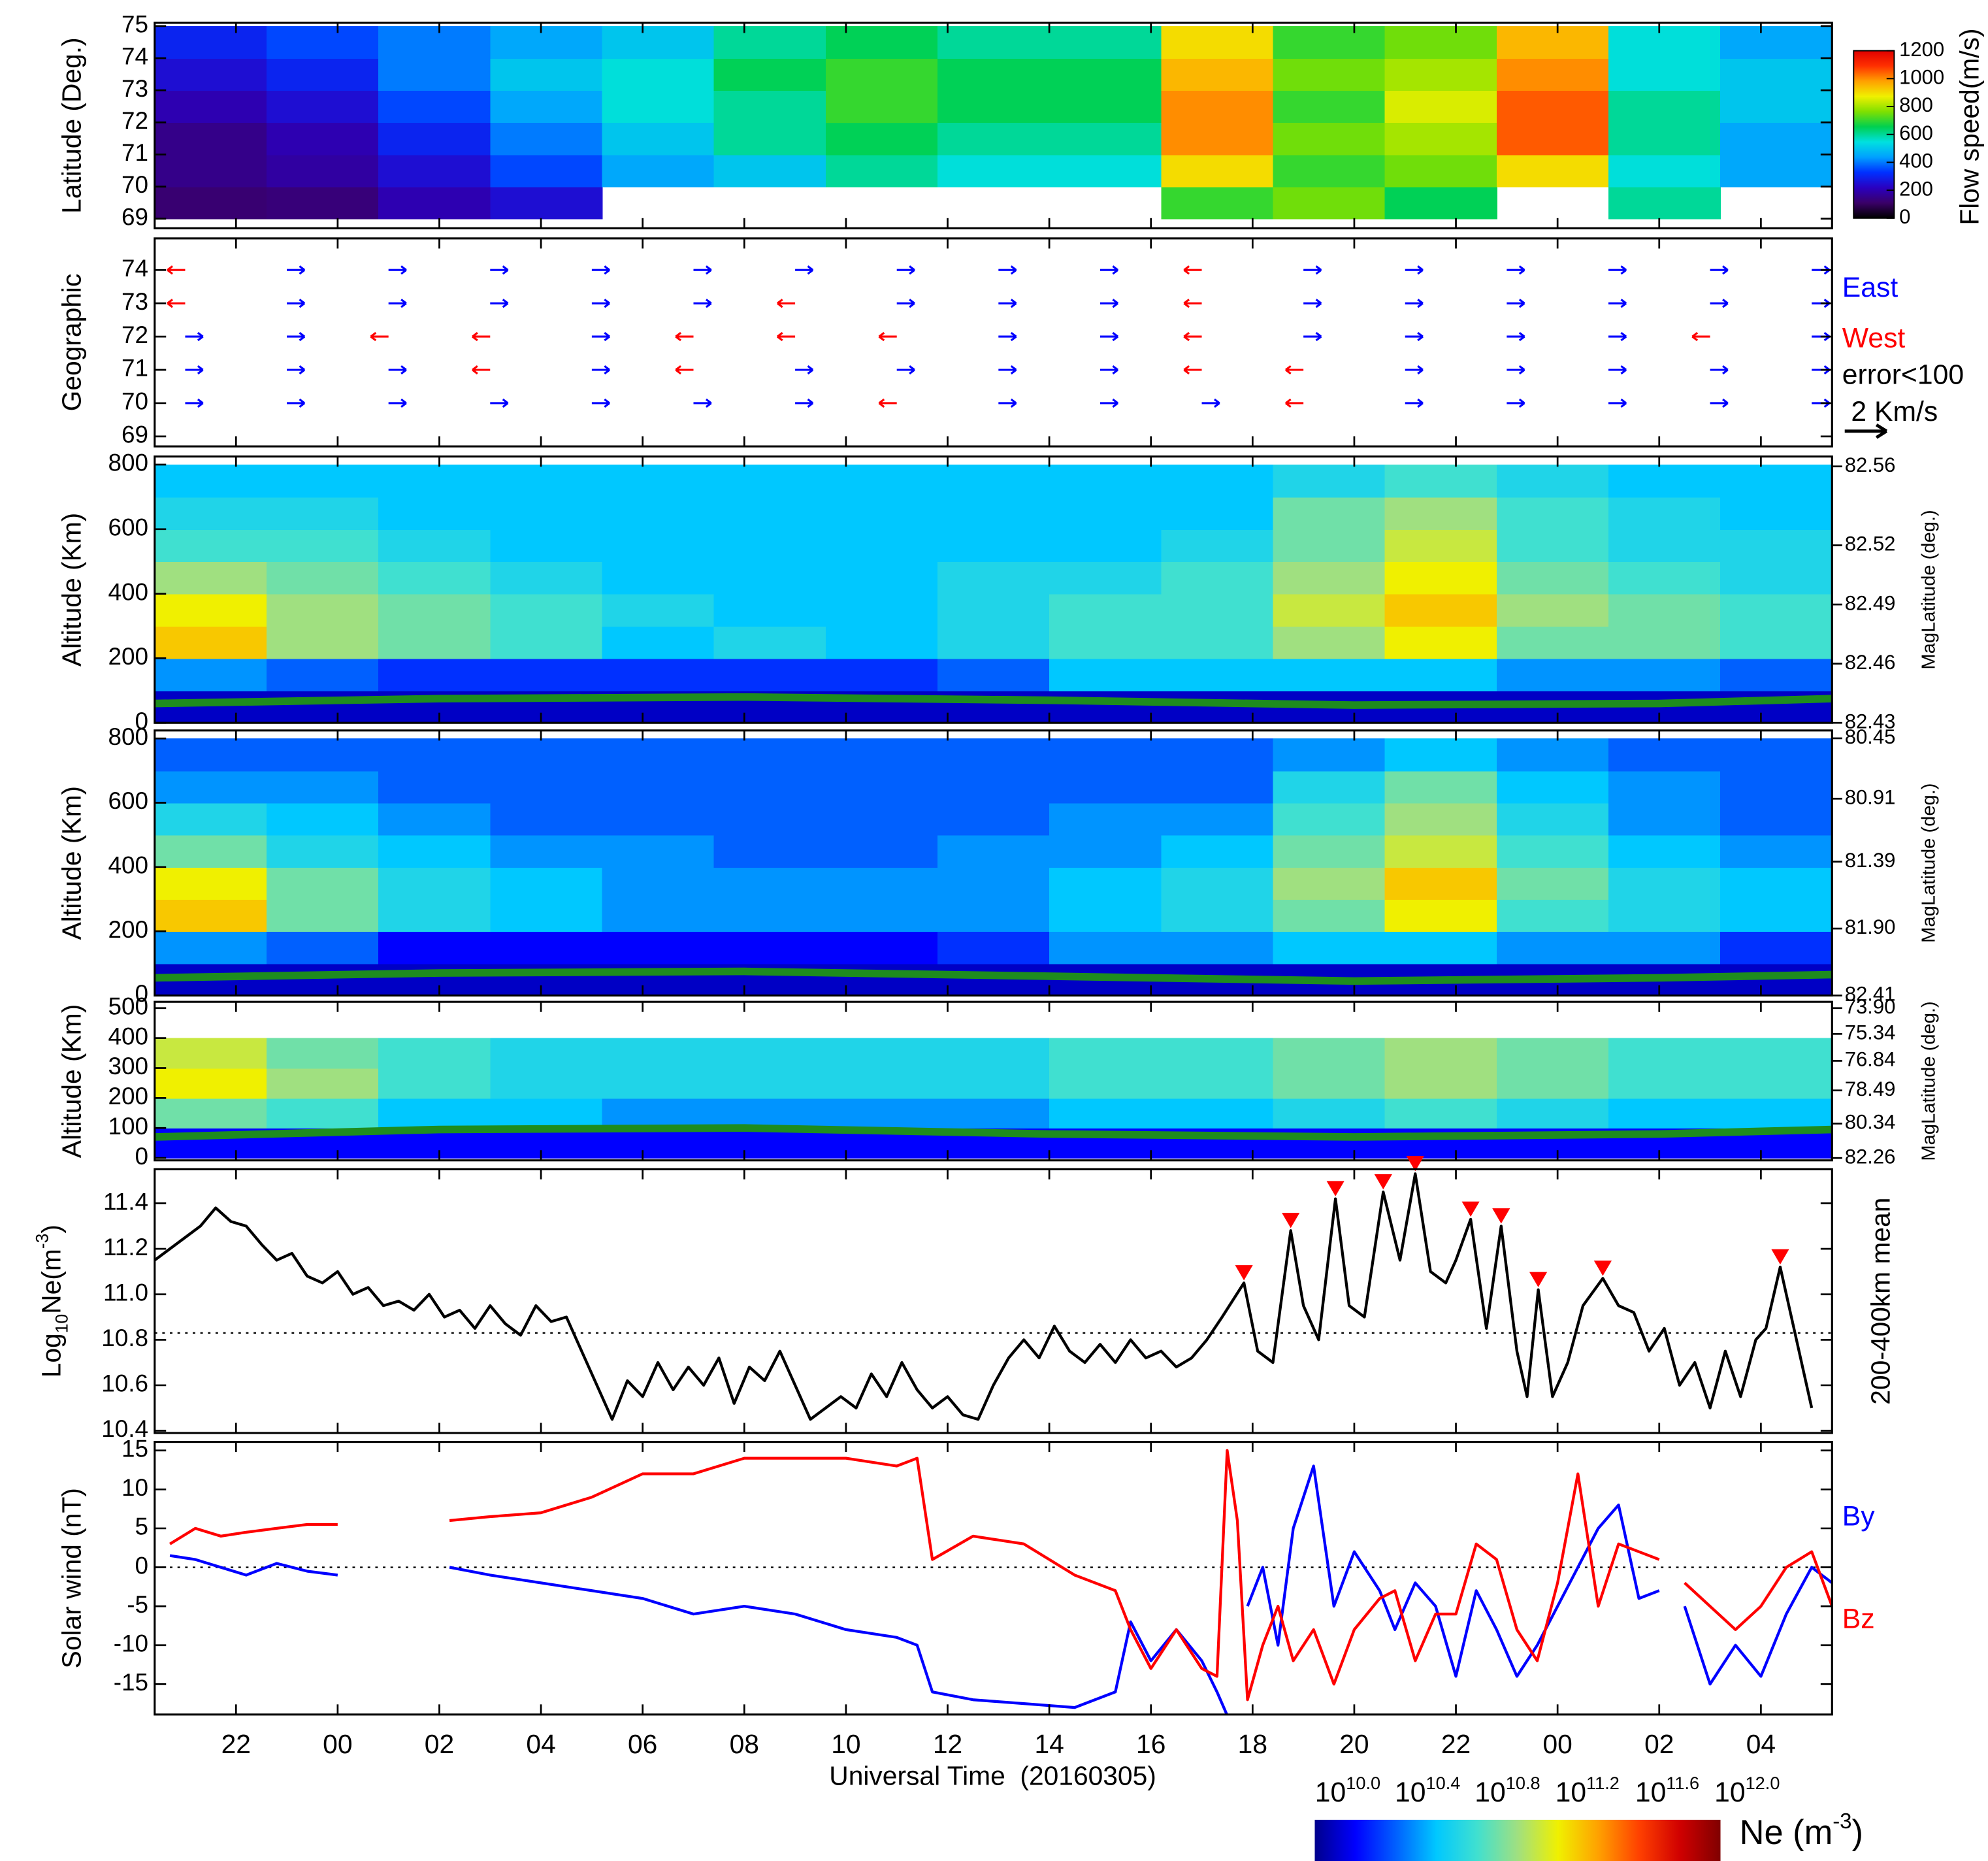 The height and width of the screenshot is (1861, 1988). What do you see at coordinates (71, 125) in the screenshot?
I see `axis-title: Latitude (Deg.)` at bounding box center [71, 125].